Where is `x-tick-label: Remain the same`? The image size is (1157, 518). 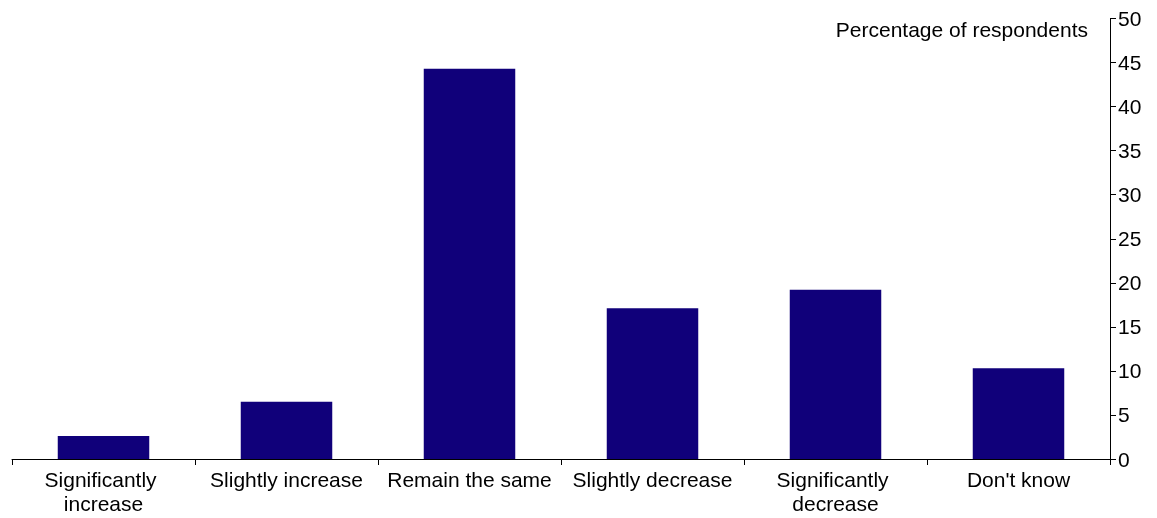 x-tick-label: Remain the same is located at coordinates (469, 479).